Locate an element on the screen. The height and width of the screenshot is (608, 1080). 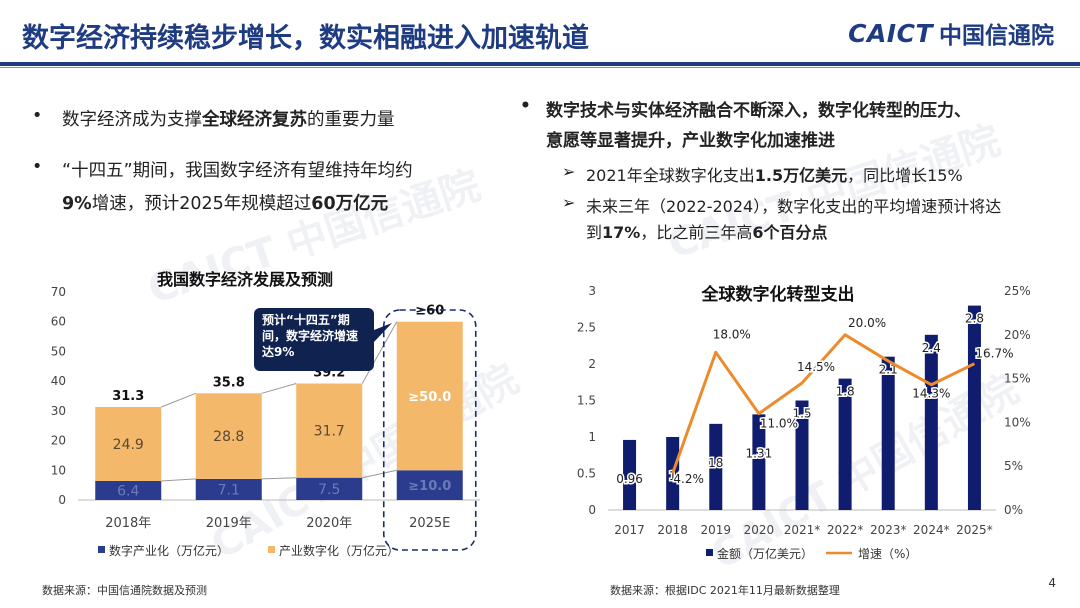
forecast-highlight-box is located at coordinates (429, 430).